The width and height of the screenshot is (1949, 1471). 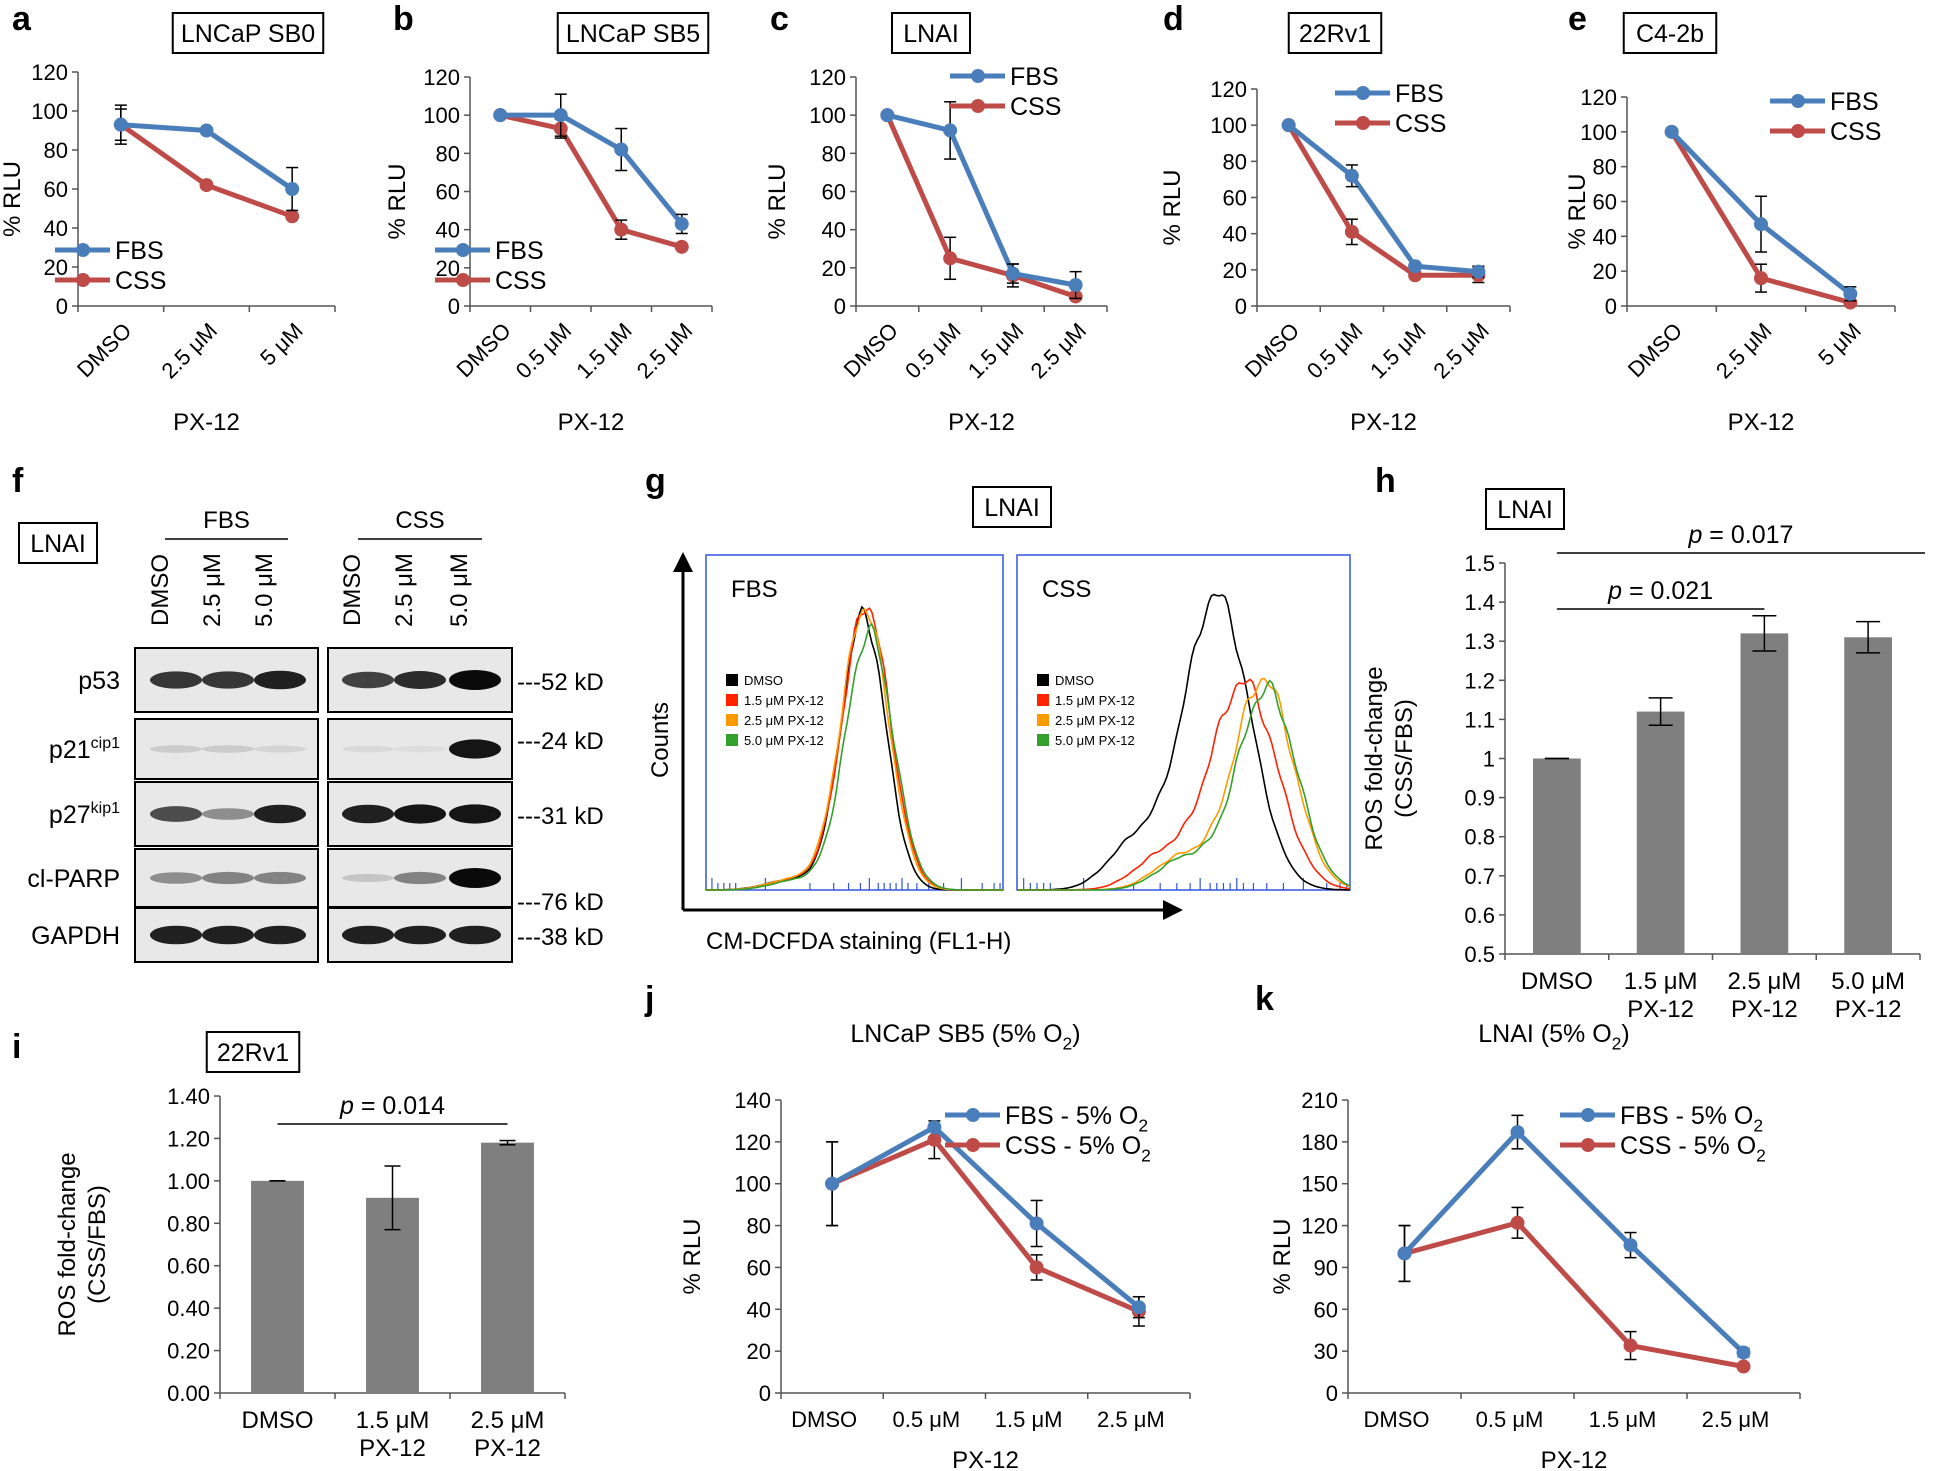 What do you see at coordinates (560, 741) in the screenshot?
I see `blot-marker-label: ---24 kD` at bounding box center [560, 741].